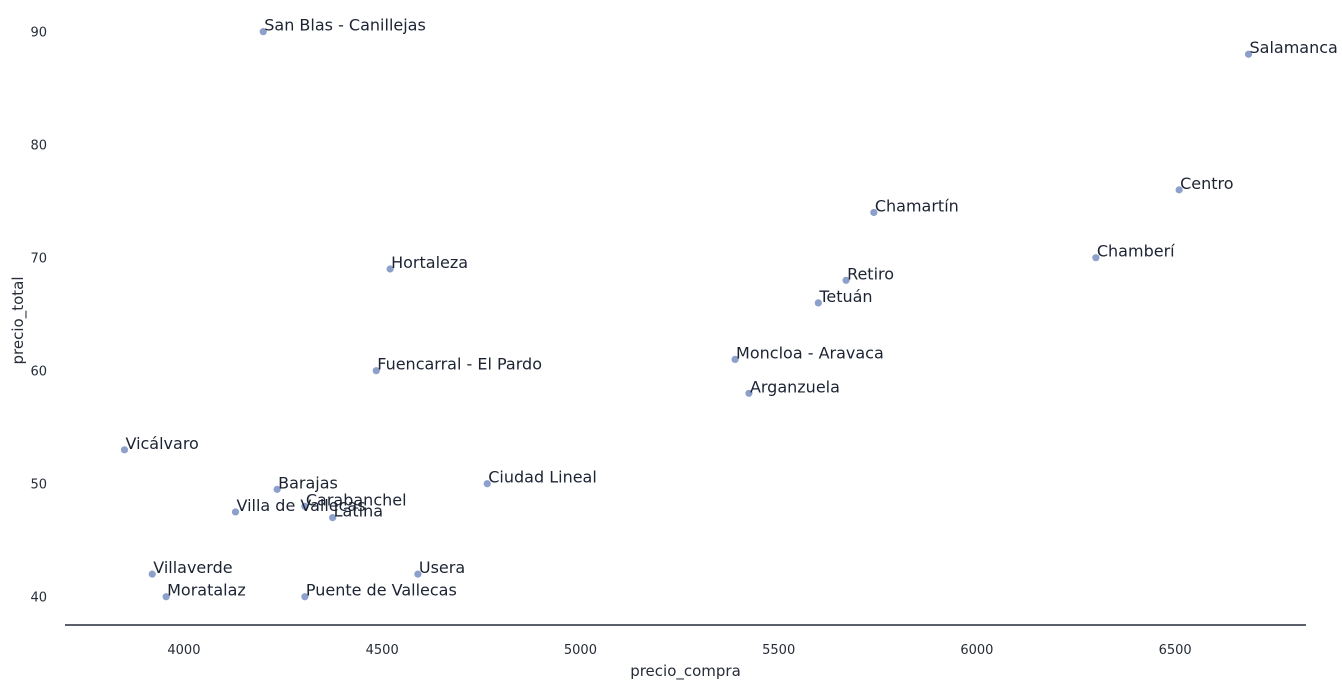 The image size is (1342, 688). What do you see at coordinates (38, 33) in the screenshot?
I see `y-tick-label: 90` at bounding box center [38, 33].